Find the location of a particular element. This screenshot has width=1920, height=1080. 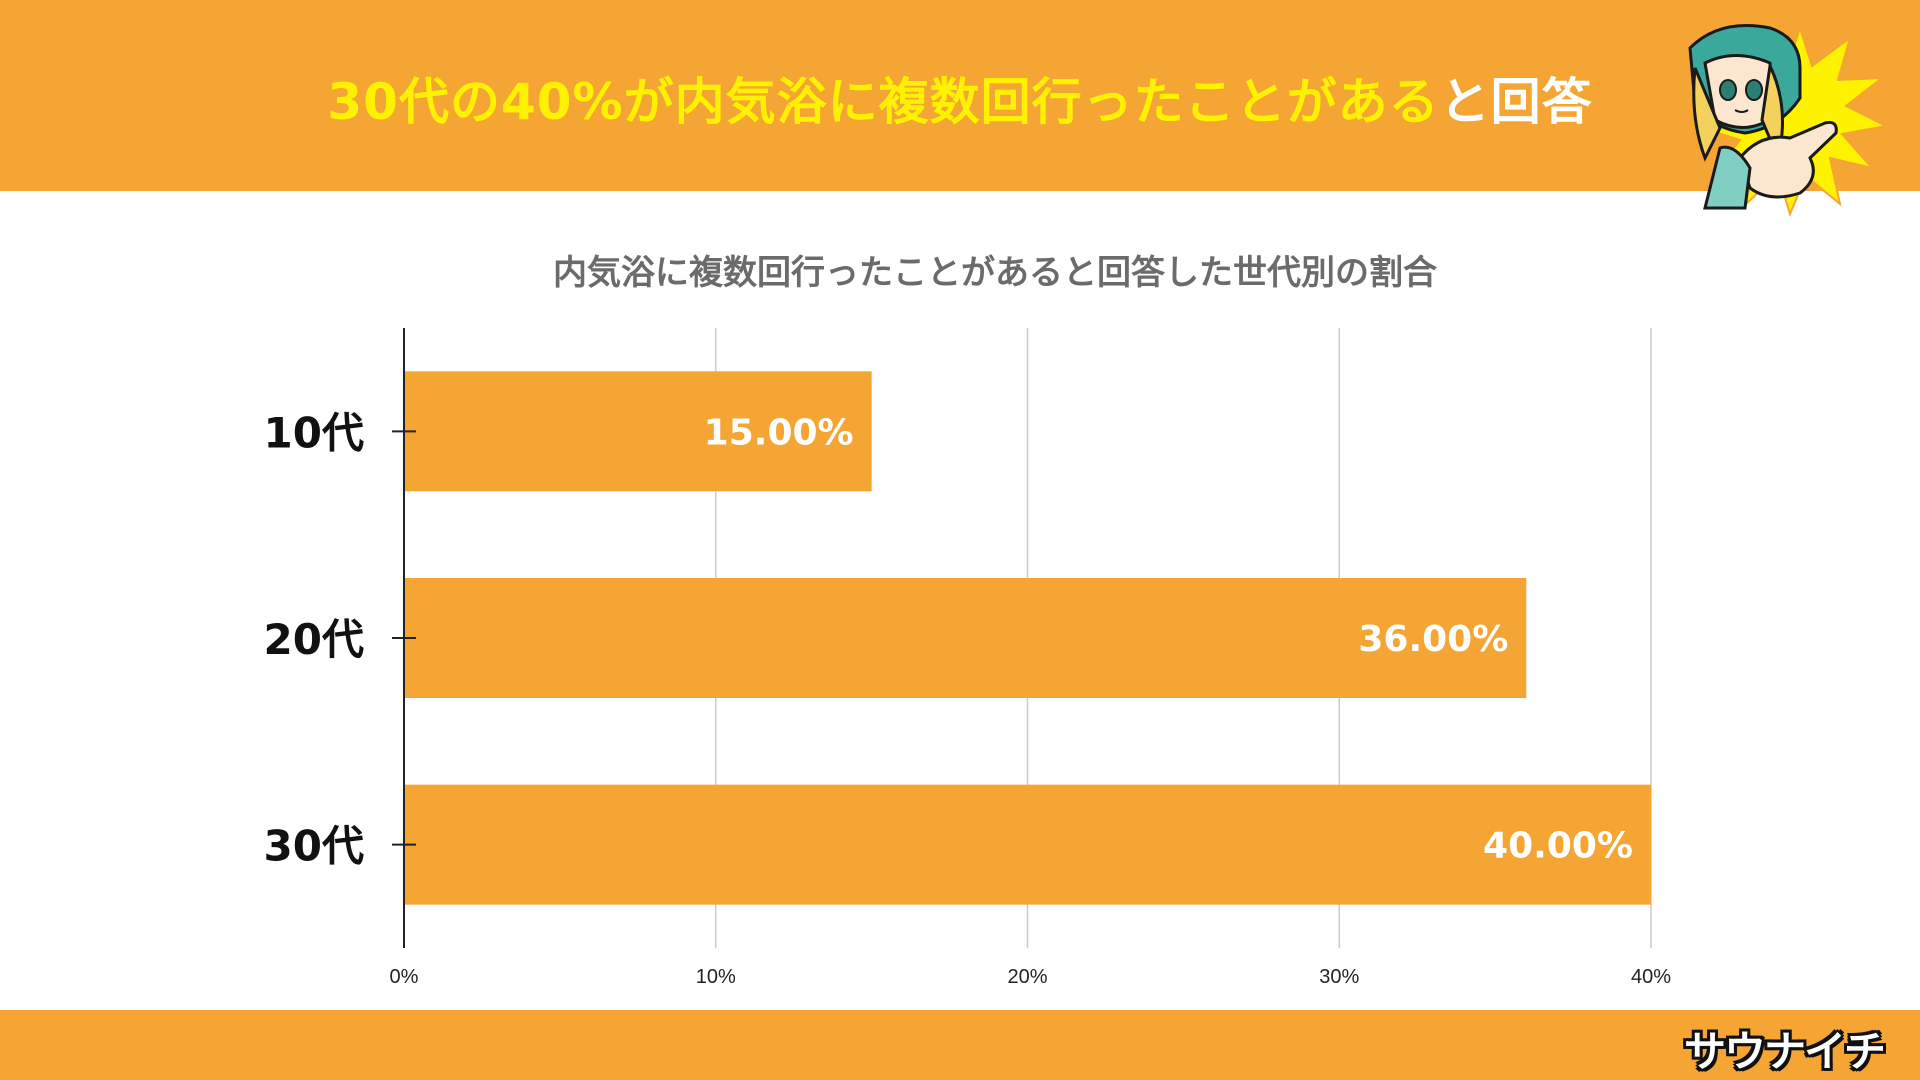

page-title: 30代の40%が内気浴に複数回行ったことがあると回答 is located at coordinates (960, 98).